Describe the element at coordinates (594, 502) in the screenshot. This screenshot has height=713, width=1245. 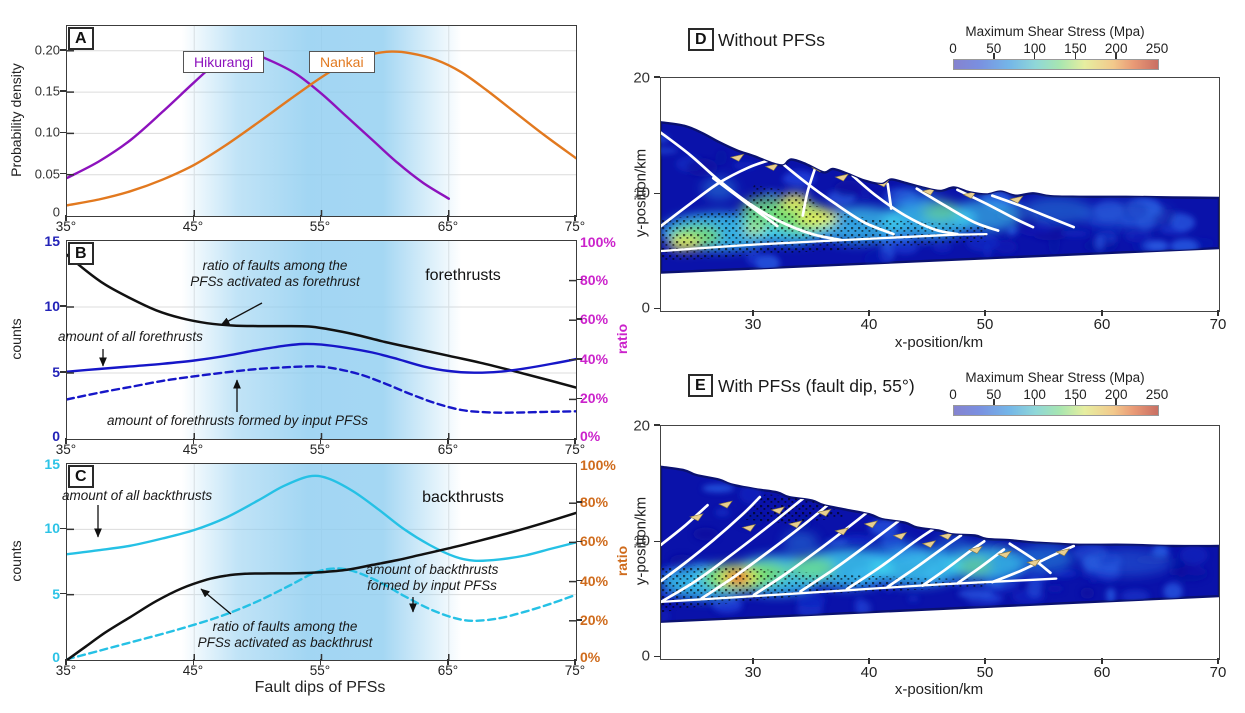
I see `panelC-rtick-80: 80%` at that location.